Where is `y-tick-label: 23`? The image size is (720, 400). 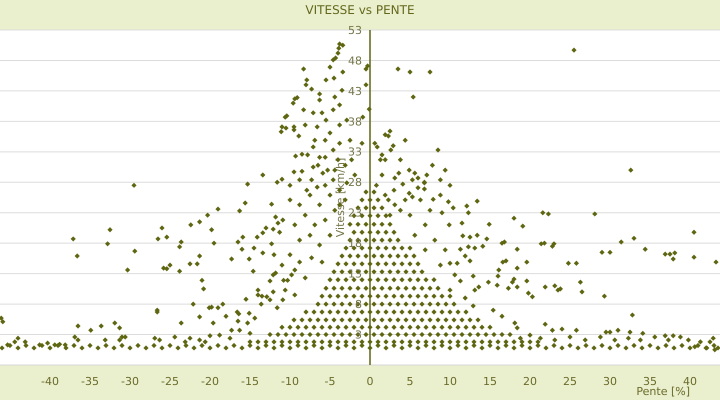
y-tick-label: 23 is located at coordinates (355, 213).